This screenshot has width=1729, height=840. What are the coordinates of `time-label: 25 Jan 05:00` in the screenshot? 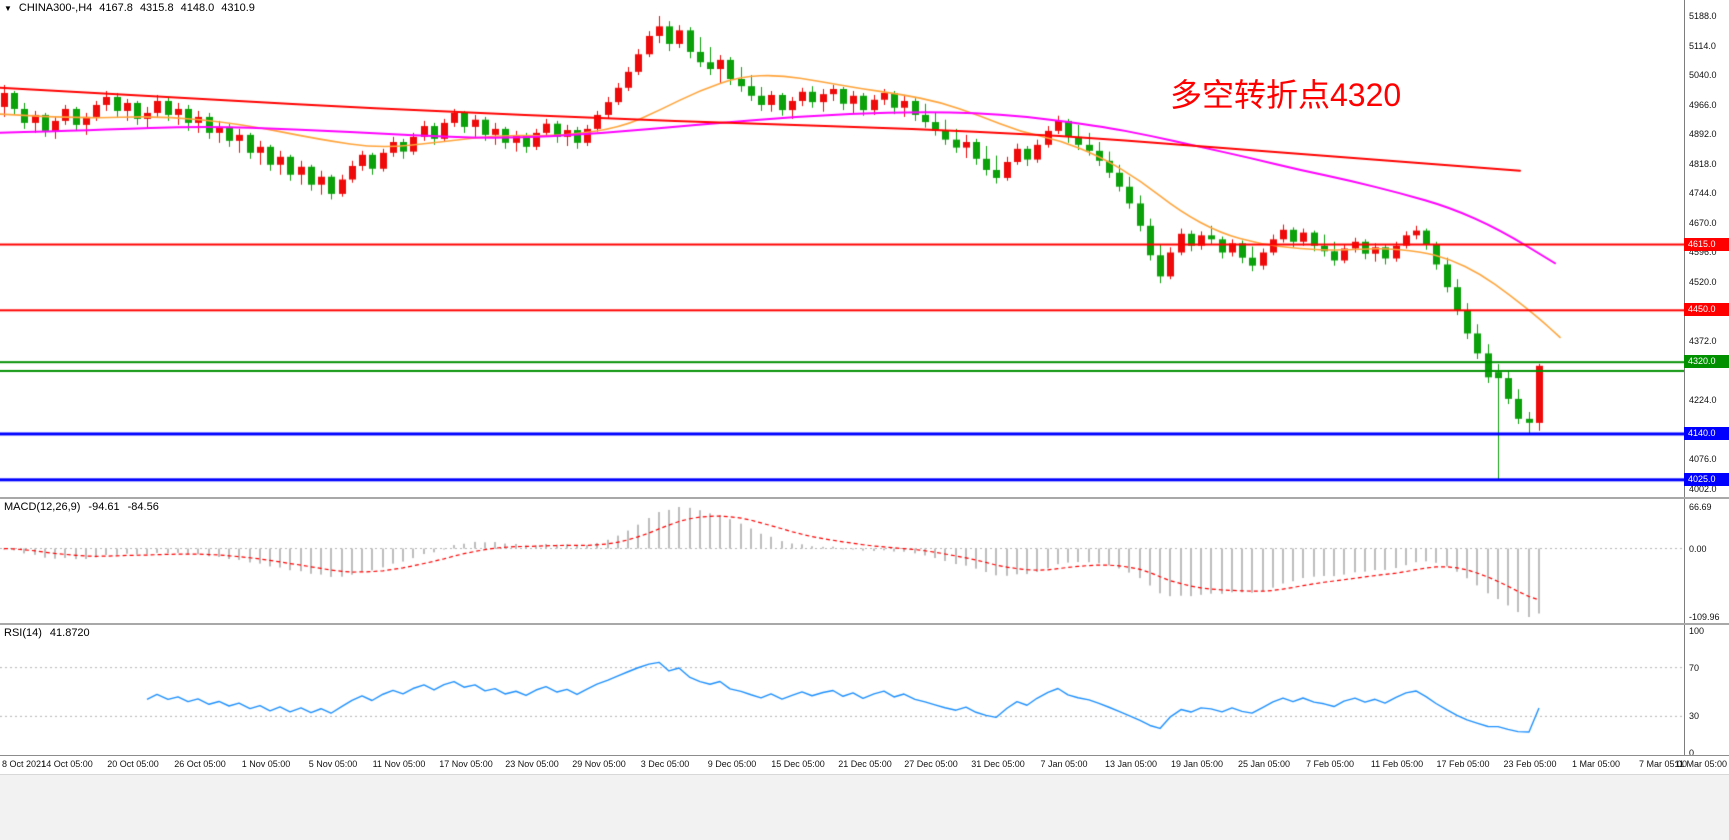 It's located at (1264, 764).